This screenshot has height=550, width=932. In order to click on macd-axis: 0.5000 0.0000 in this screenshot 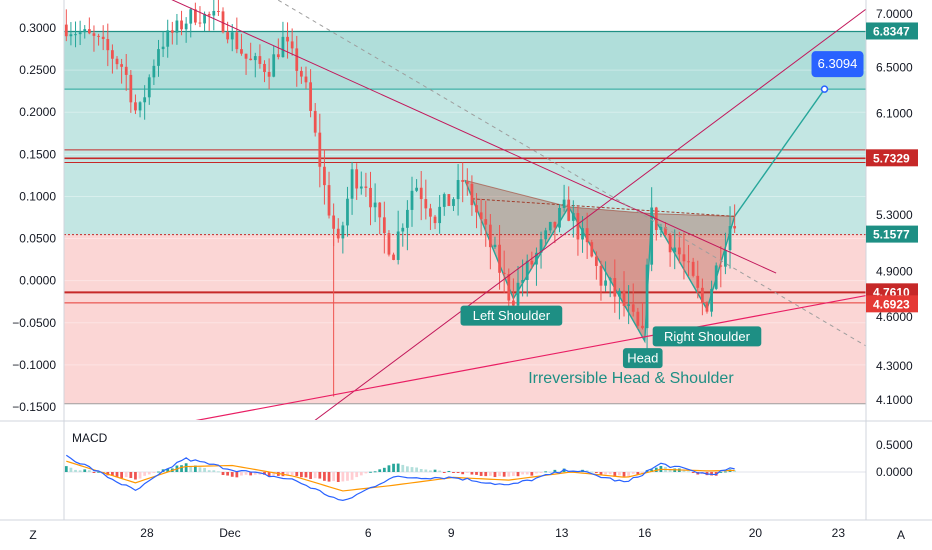, I will do `click(894, 458)`.